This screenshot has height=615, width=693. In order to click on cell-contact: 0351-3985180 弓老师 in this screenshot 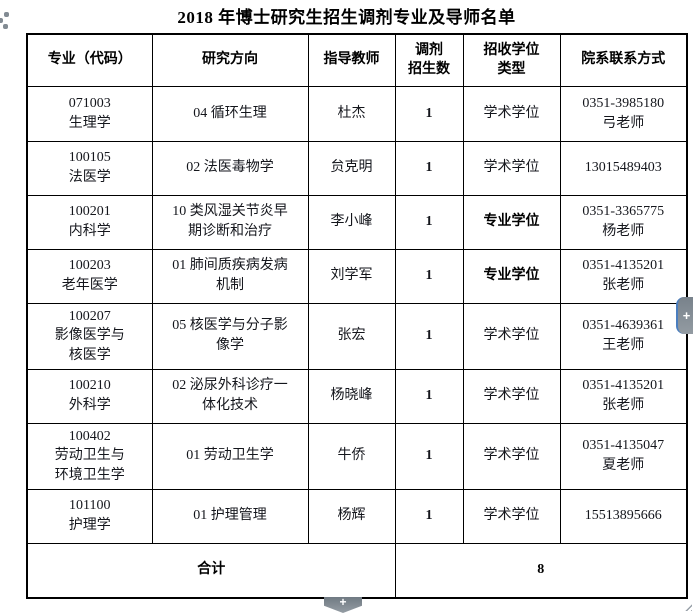, I will do `click(623, 113)`.